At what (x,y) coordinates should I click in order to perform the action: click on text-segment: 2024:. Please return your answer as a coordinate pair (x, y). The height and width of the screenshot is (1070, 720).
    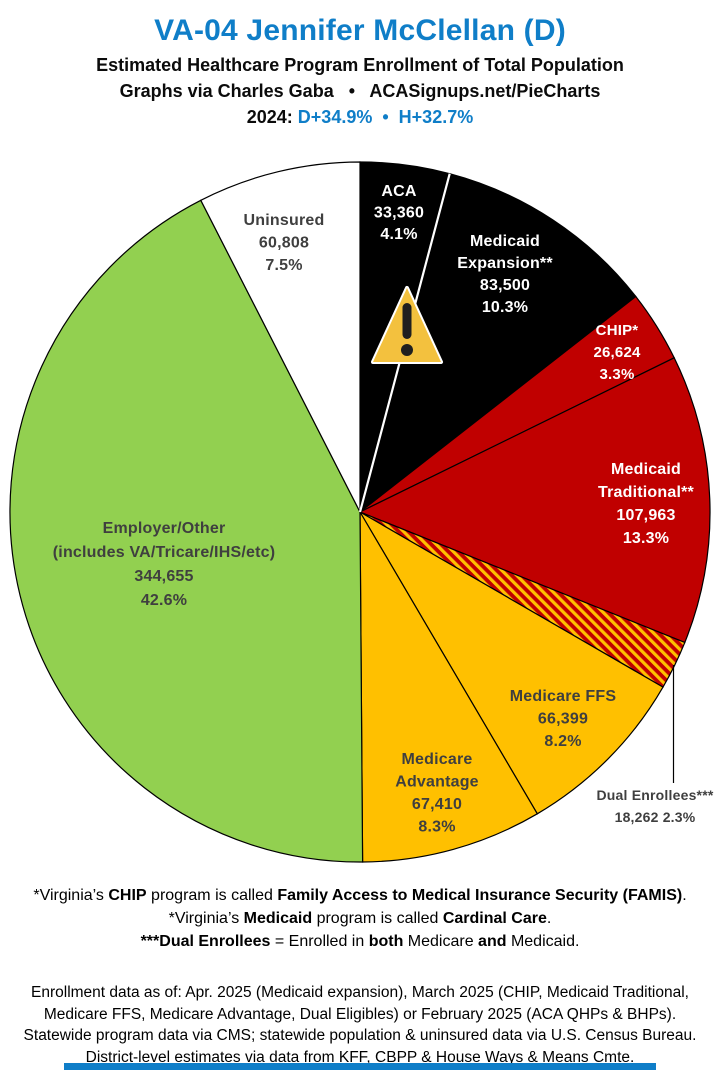
    Looking at the image, I should click on (272, 117).